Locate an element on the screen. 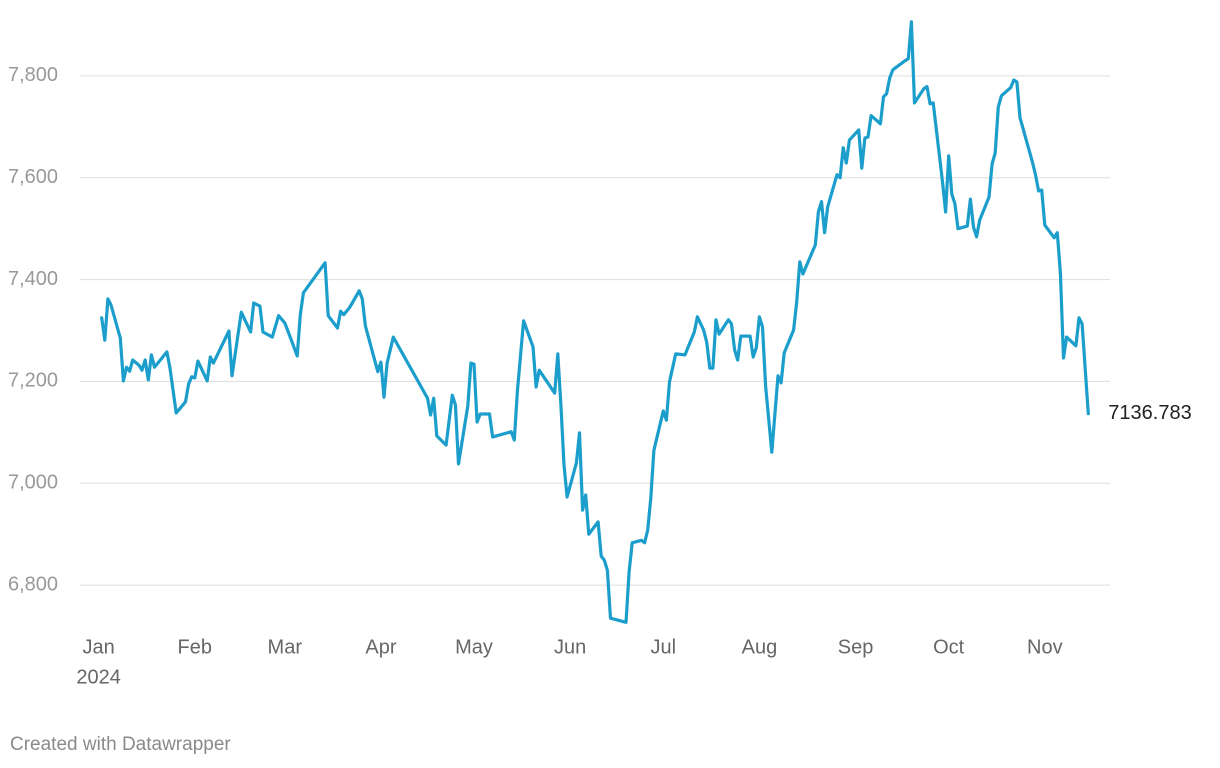 This screenshot has height=768, width=1220. x-tick-label: Jul is located at coordinates (663, 647).